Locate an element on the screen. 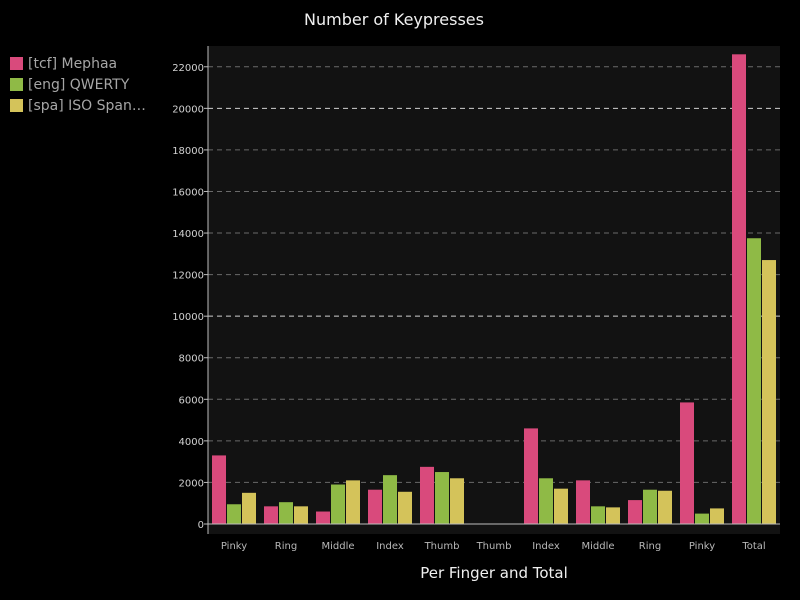 The image size is (800, 600). y-tick-label-6: 10000 is located at coordinates (188, 317).